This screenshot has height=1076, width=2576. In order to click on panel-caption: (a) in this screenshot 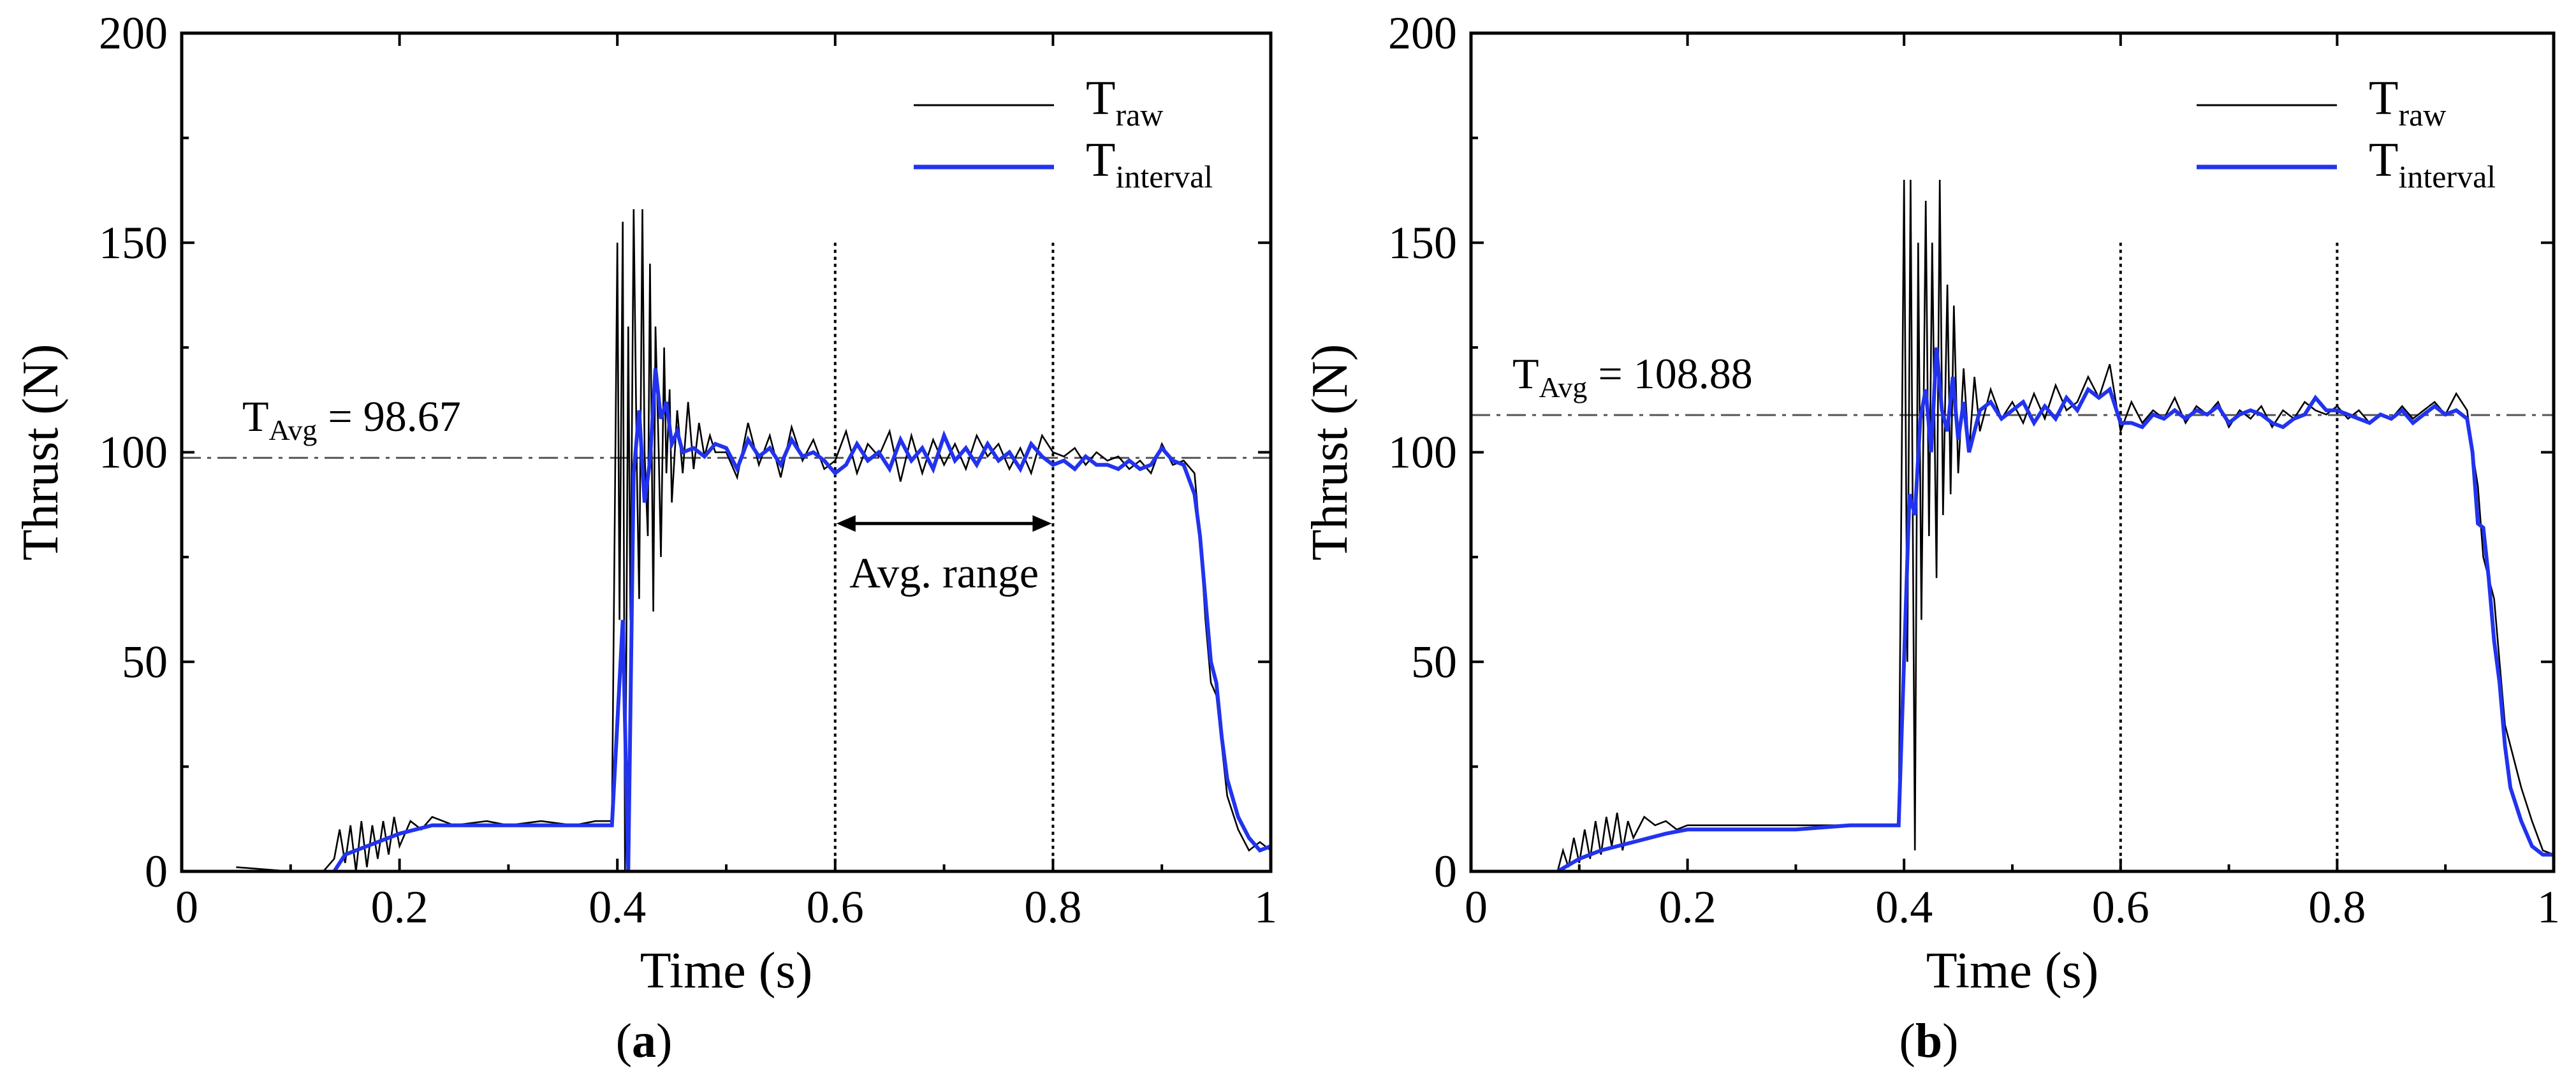, I will do `click(644, 1041)`.